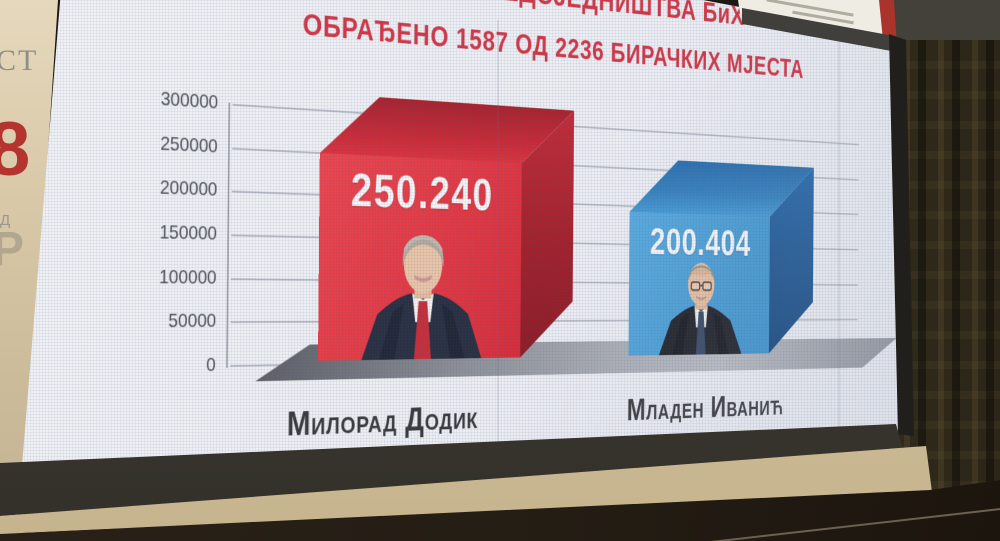  Describe the element at coordinates (700, 309) in the screenshot. I see `mladen-ivanic-portrait` at that location.